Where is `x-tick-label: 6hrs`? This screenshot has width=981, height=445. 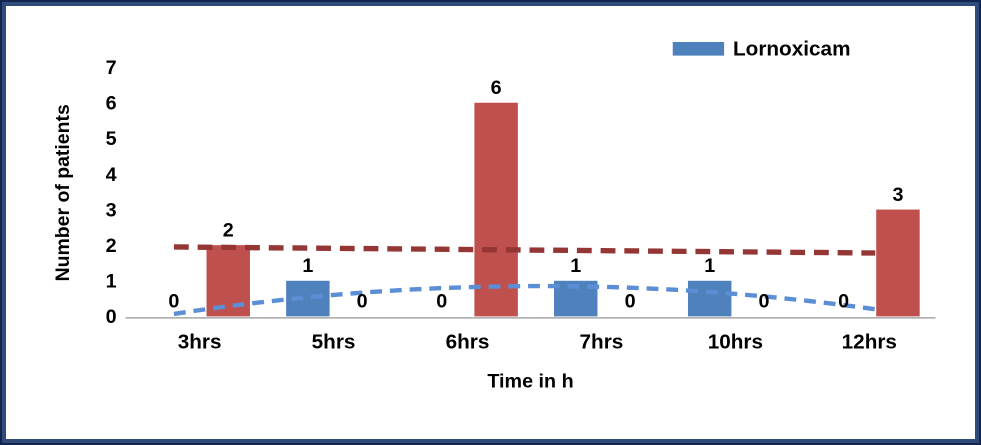 x-tick-label: 6hrs is located at coordinates (468, 342).